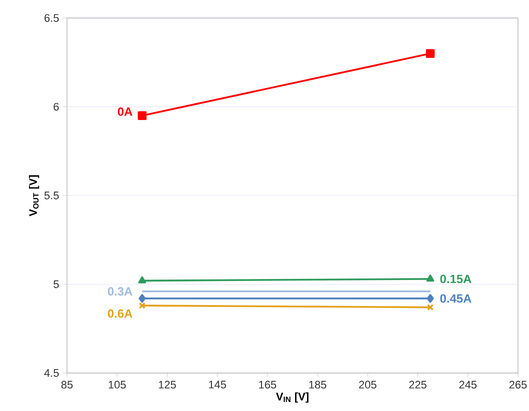 The image size is (529, 411). I want to click on x-tick-label: 125, so click(167, 384).